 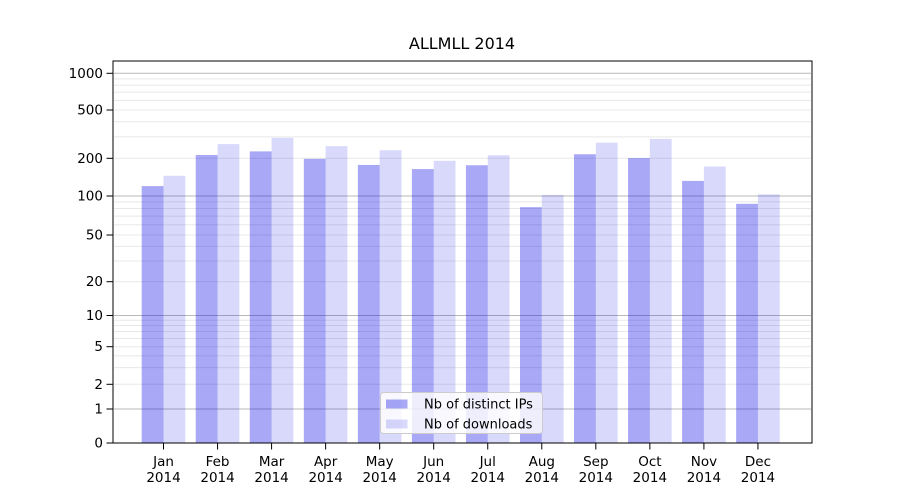 What do you see at coordinates (606, 292) in the screenshot?
I see `bar-nb-of-downloads-sep` at bounding box center [606, 292].